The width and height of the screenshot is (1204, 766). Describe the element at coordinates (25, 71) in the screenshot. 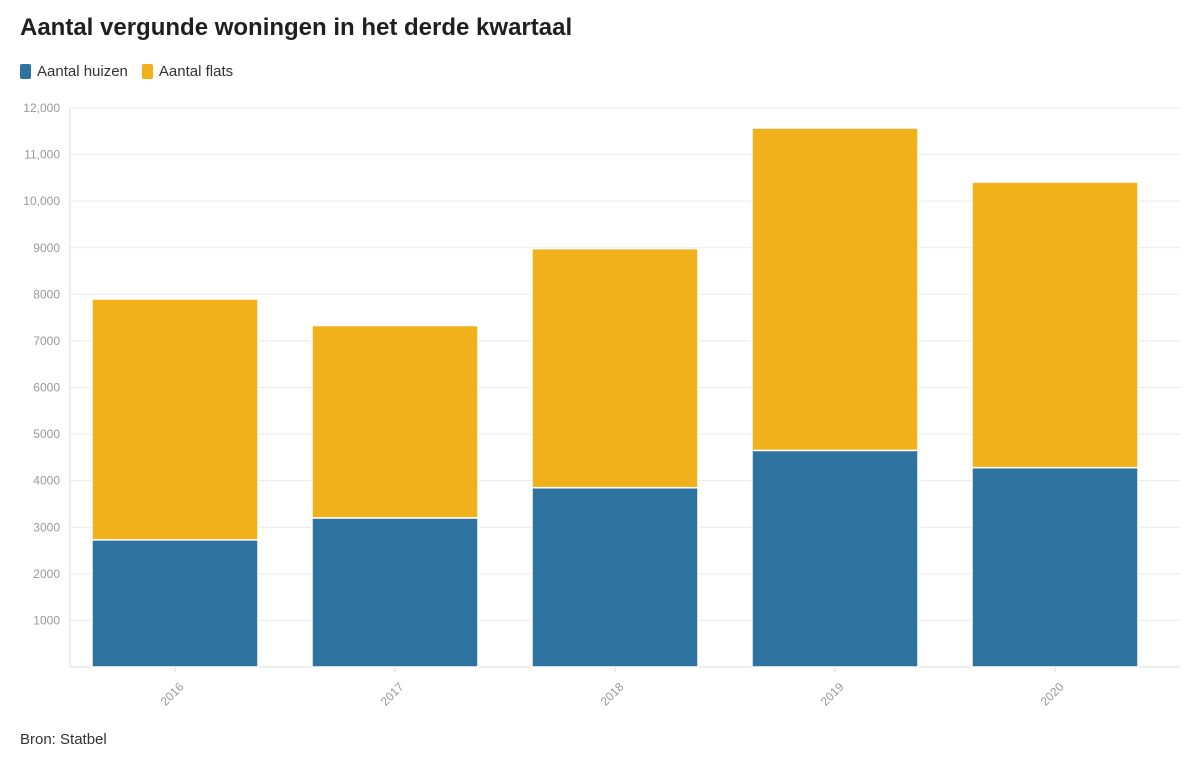

I see `legend-swatch-huizen` at that location.